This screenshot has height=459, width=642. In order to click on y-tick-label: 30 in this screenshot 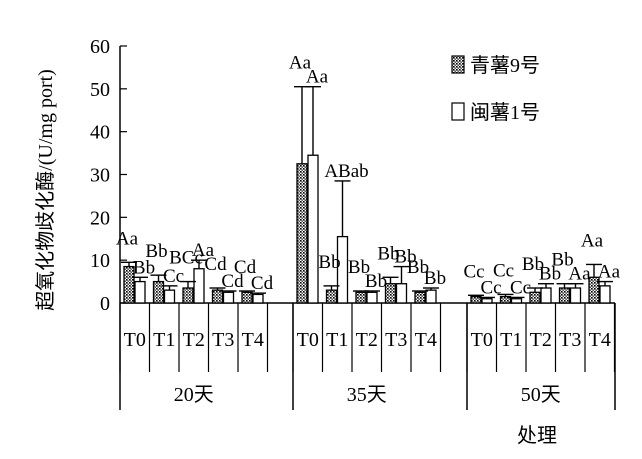, I will do `click(100, 176)`.